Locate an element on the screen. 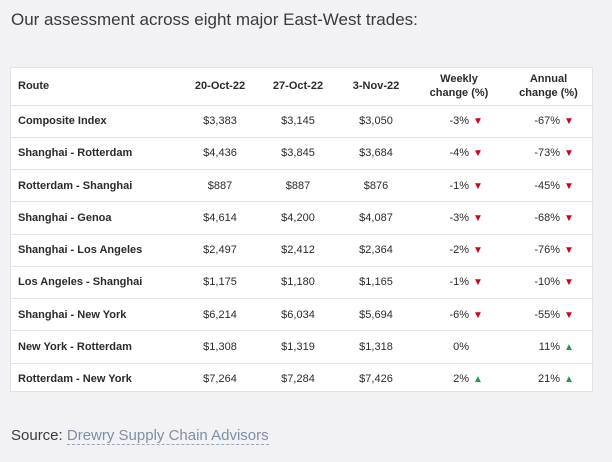 The height and width of the screenshot is (462, 612). route-name: Composite Index is located at coordinates (96, 121).